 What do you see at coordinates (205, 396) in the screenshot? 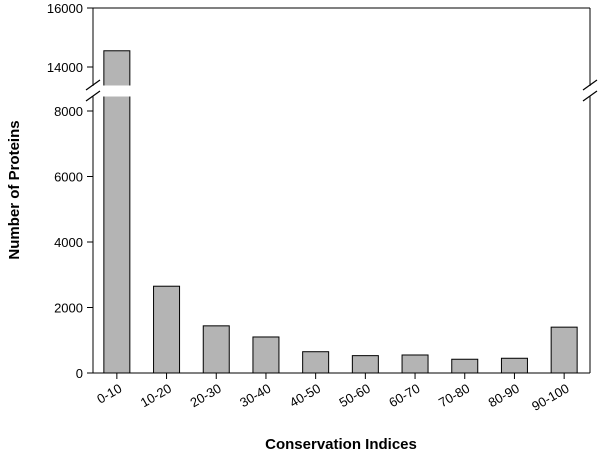
I see `x-tick-label: 20-30` at bounding box center [205, 396].